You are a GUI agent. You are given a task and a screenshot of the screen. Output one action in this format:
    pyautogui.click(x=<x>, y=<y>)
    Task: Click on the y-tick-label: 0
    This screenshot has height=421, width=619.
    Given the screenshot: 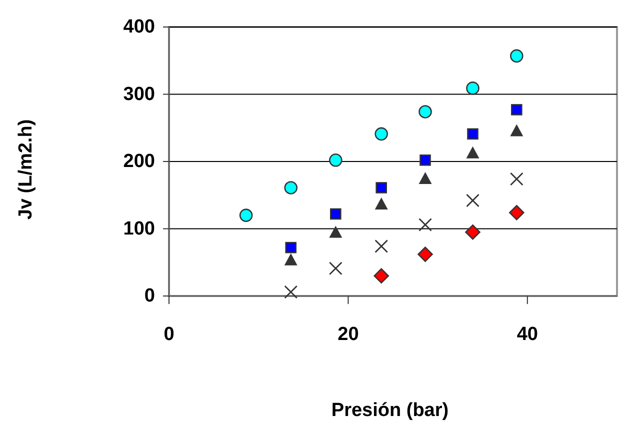 What is the action you would take?
    pyautogui.click(x=149, y=296)
    